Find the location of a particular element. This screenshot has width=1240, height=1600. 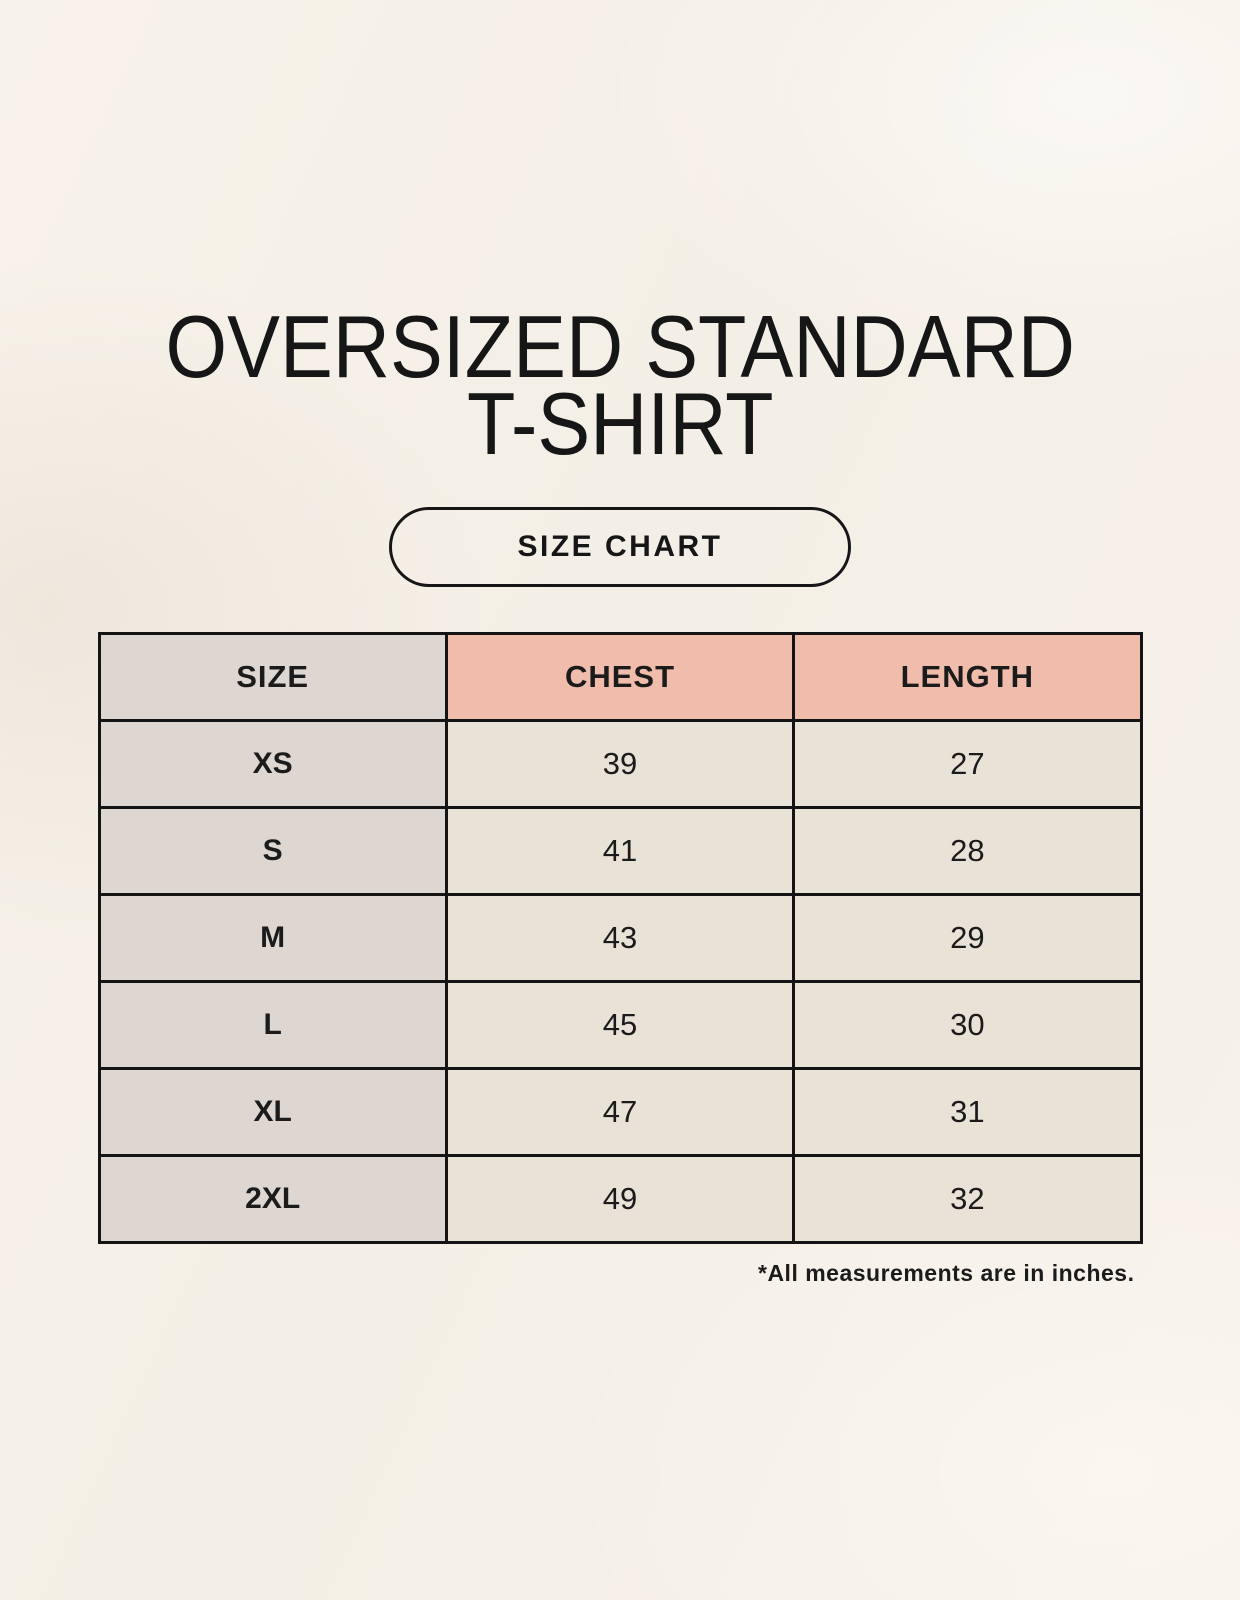

size-label: 2XL is located at coordinates (272, 1198).